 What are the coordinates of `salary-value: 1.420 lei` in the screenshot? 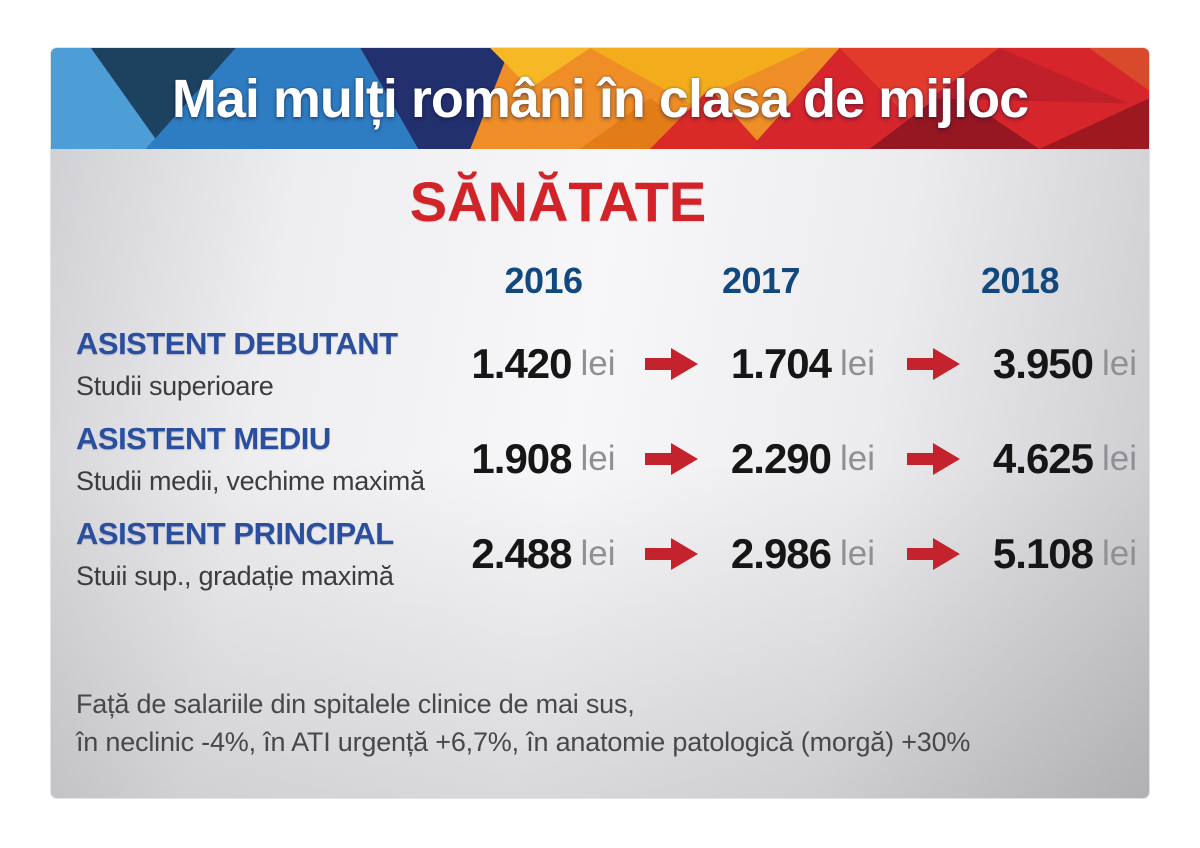 It's located at (543, 363).